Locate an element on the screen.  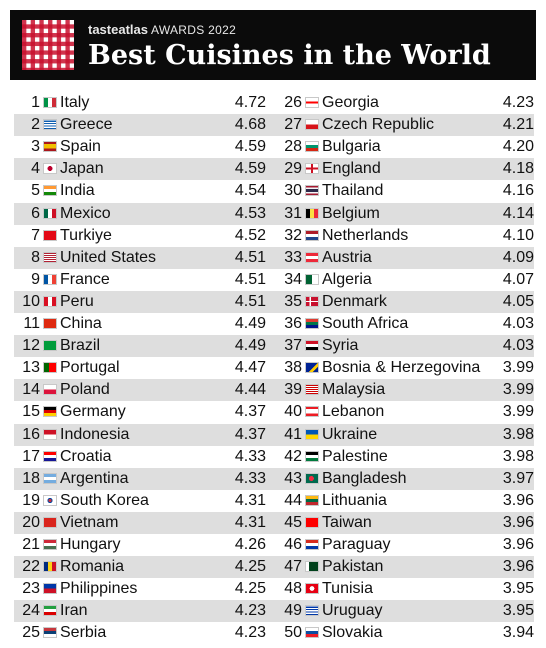
country-name: Paraguay is located at coordinates (356, 544).